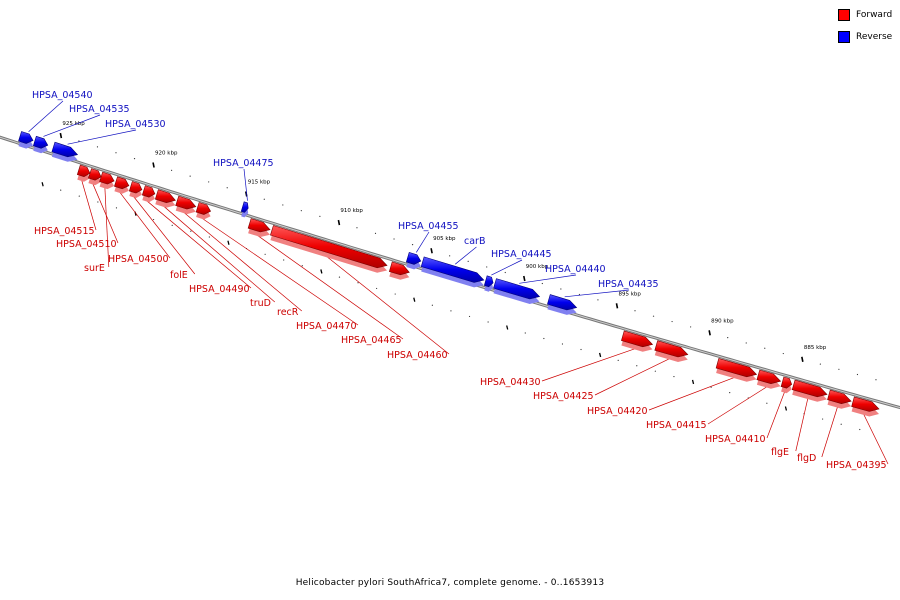  I want to click on tick-label: 905 kbp, so click(444, 239).